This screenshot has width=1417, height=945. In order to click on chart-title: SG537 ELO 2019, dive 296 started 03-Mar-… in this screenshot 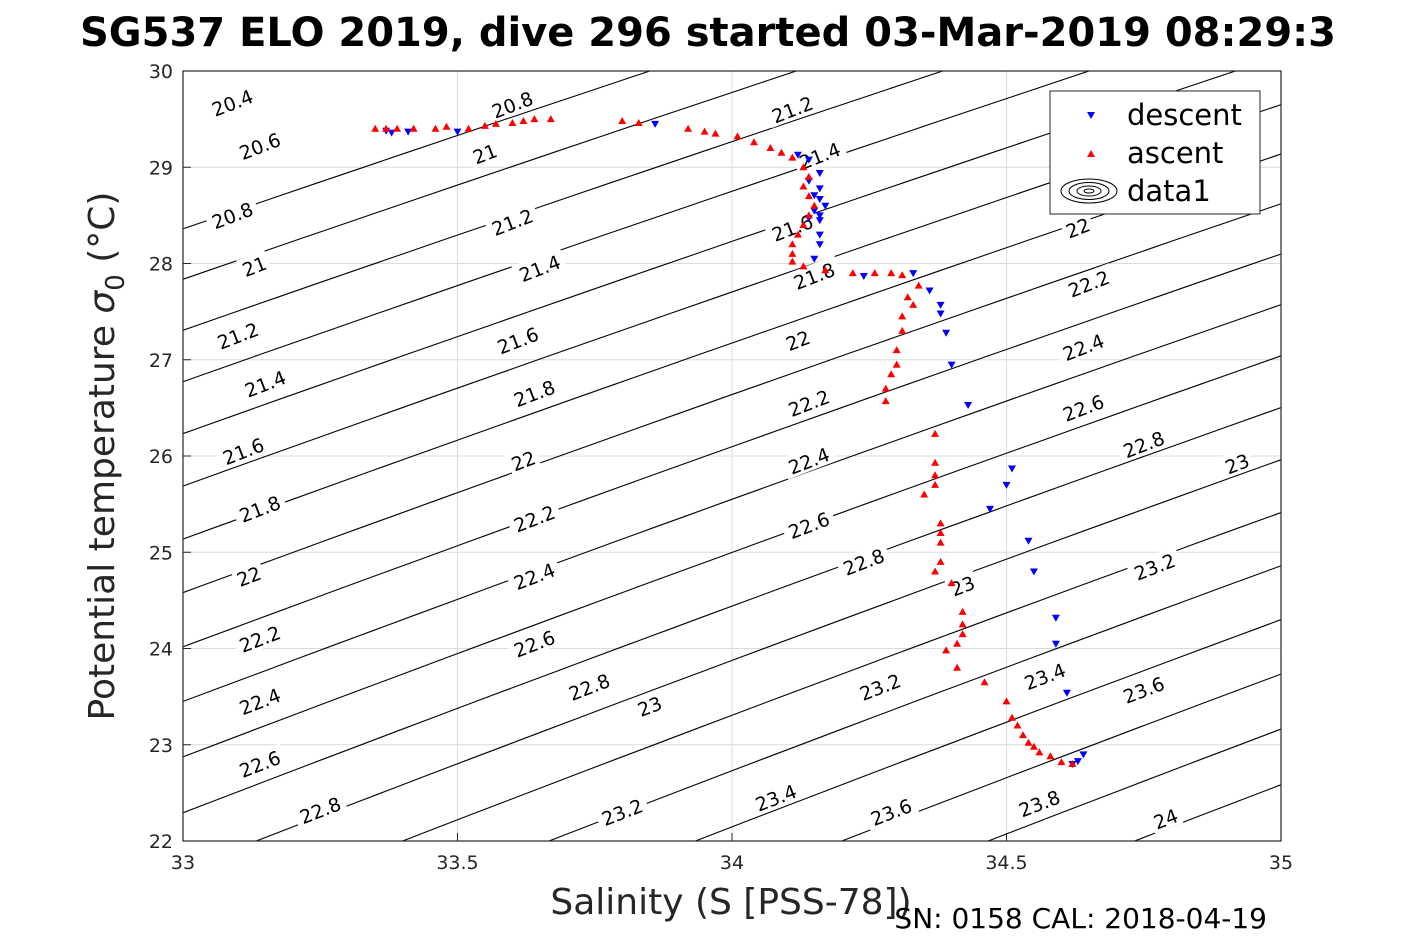, I will do `click(708, 33)`.